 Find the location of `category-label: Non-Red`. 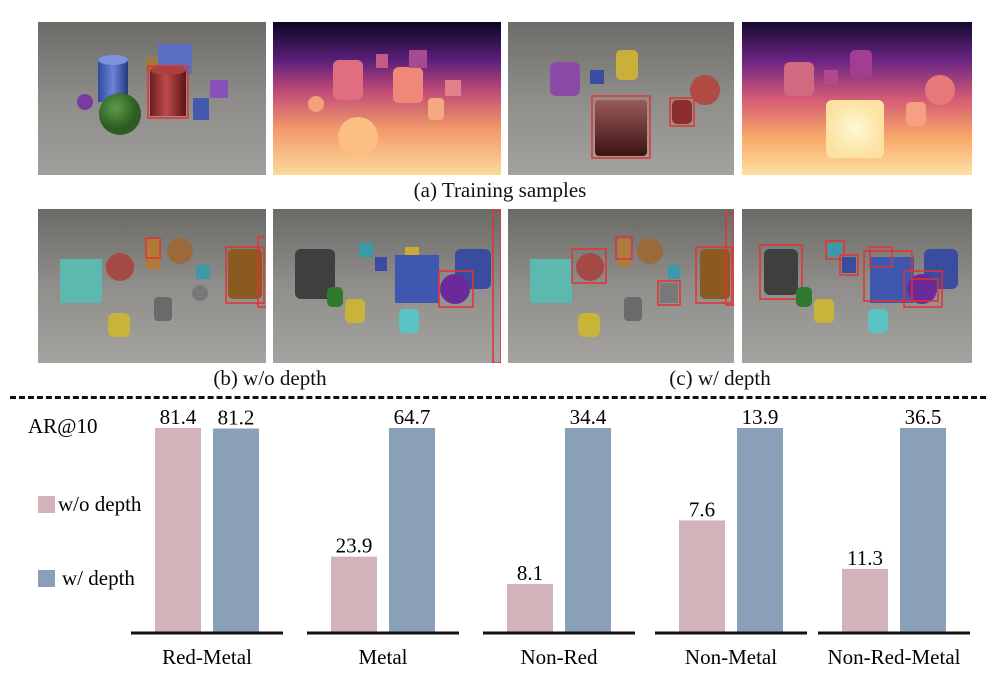

category-label: Non-Red is located at coordinates (559, 657).